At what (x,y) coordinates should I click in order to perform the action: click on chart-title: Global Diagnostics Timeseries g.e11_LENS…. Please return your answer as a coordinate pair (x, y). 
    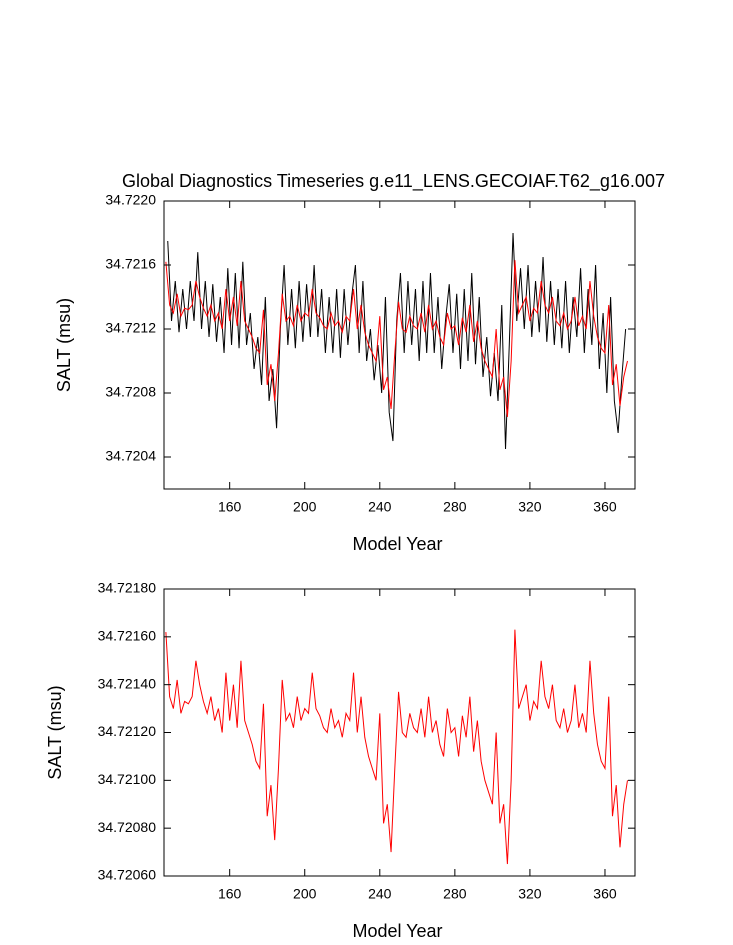
    Looking at the image, I should click on (393, 181).